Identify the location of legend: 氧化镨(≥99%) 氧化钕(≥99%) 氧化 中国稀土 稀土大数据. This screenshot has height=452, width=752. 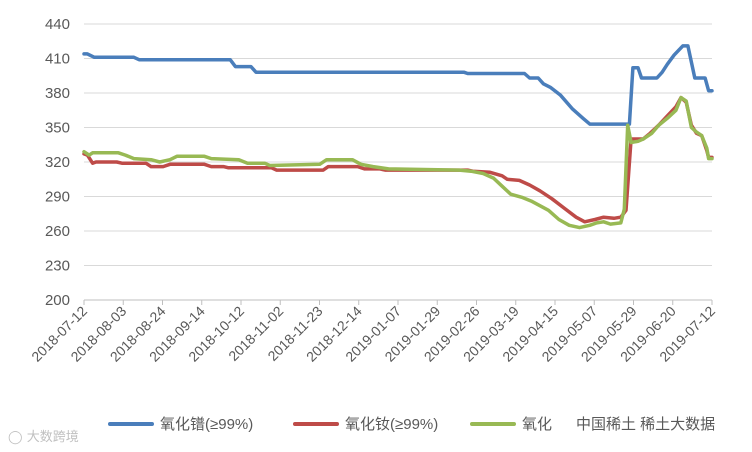
(411, 424).